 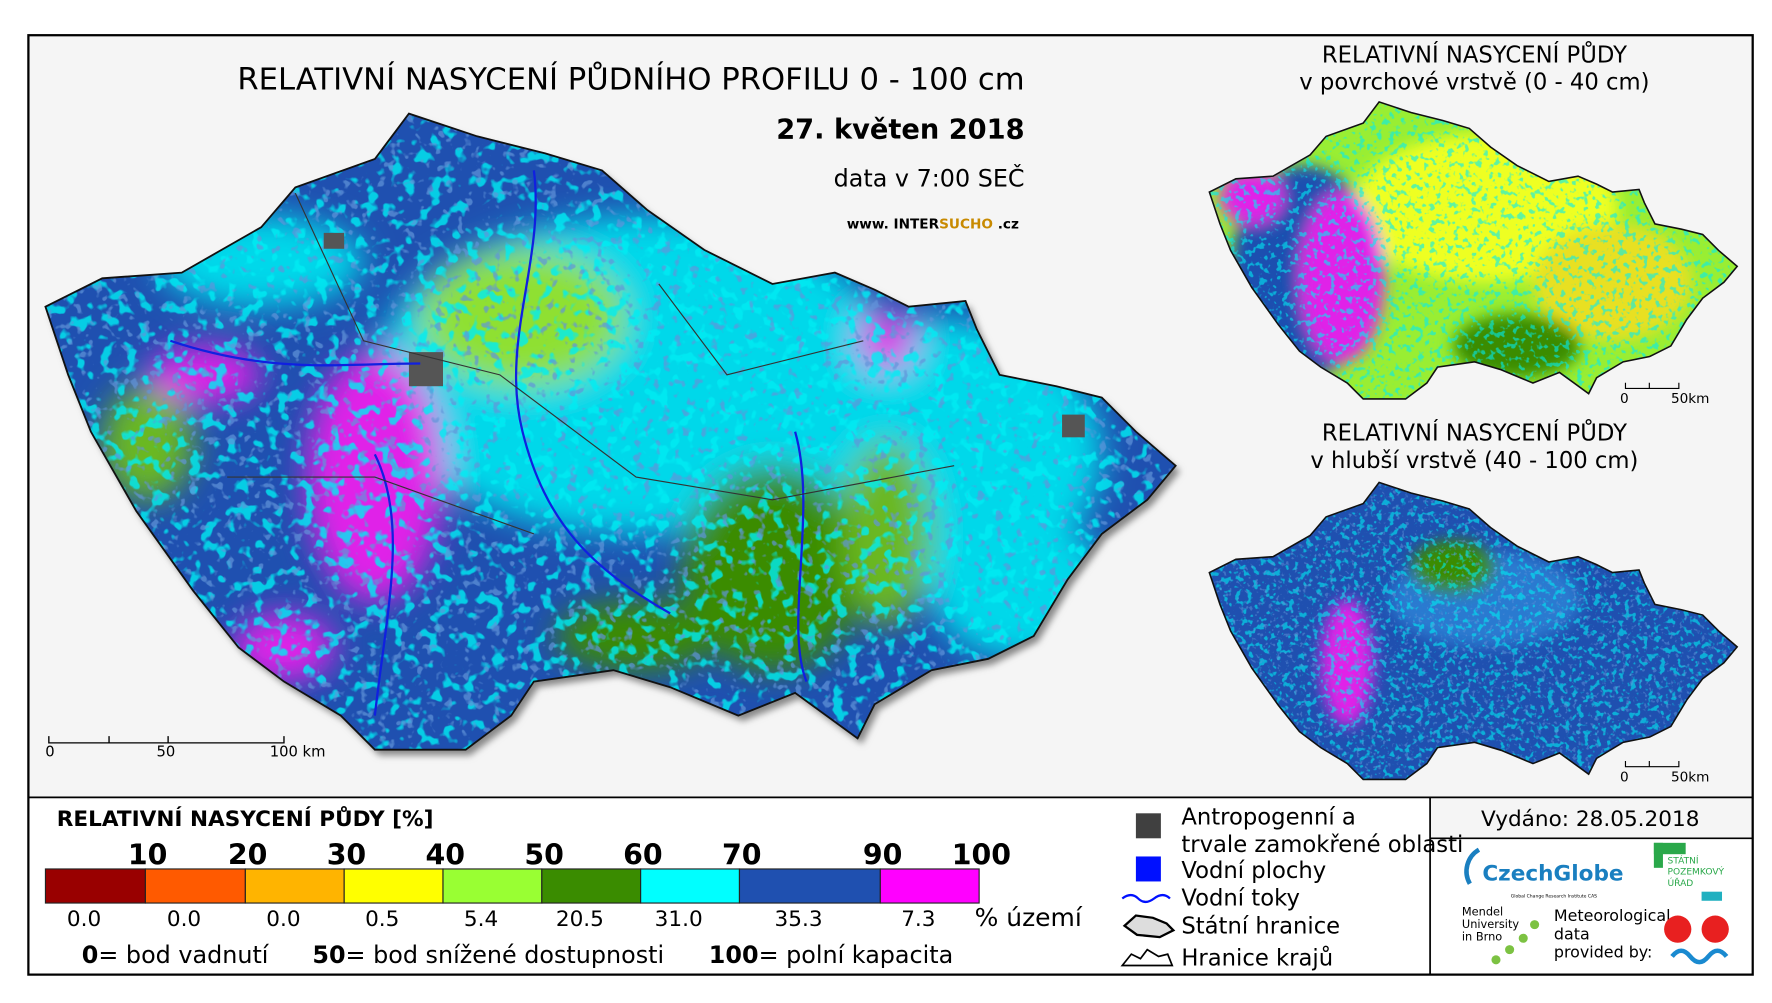 What do you see at coordinates (446, 854) in the screenshot?
I see `legend-break: 40` at bounding box center [446, 854].